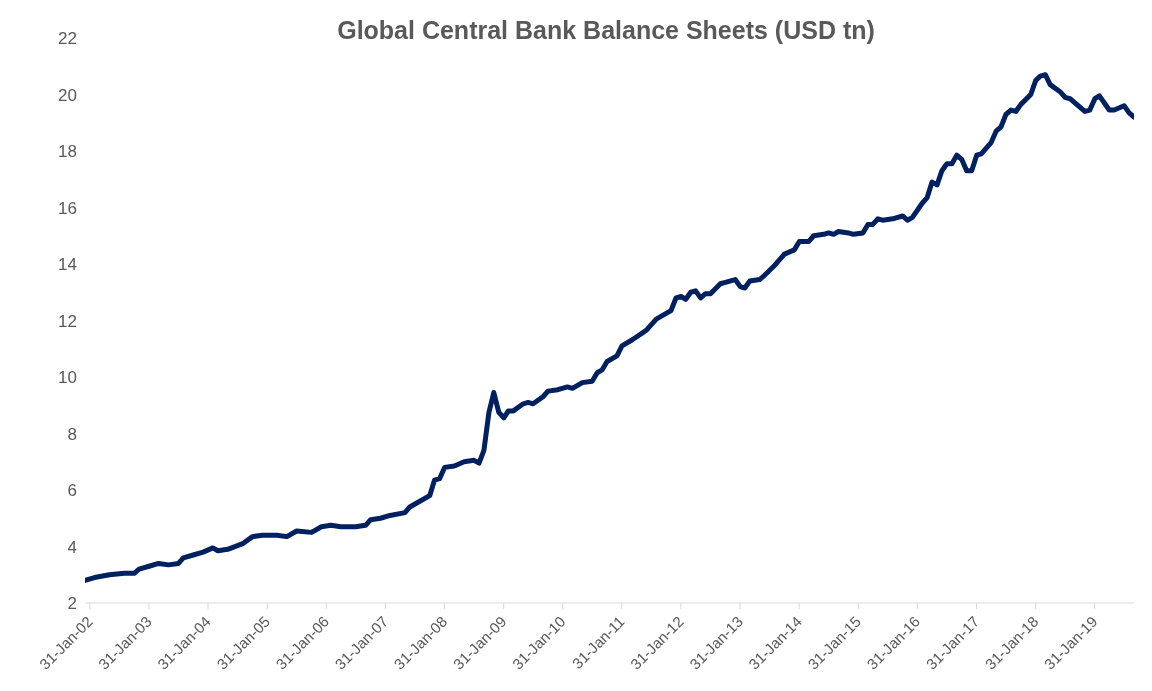 This screenshot has width=1152, height=691. Describe the element at coordinates (67, 378) in the screenshot. I see `y-tick-label: 10` at that location.